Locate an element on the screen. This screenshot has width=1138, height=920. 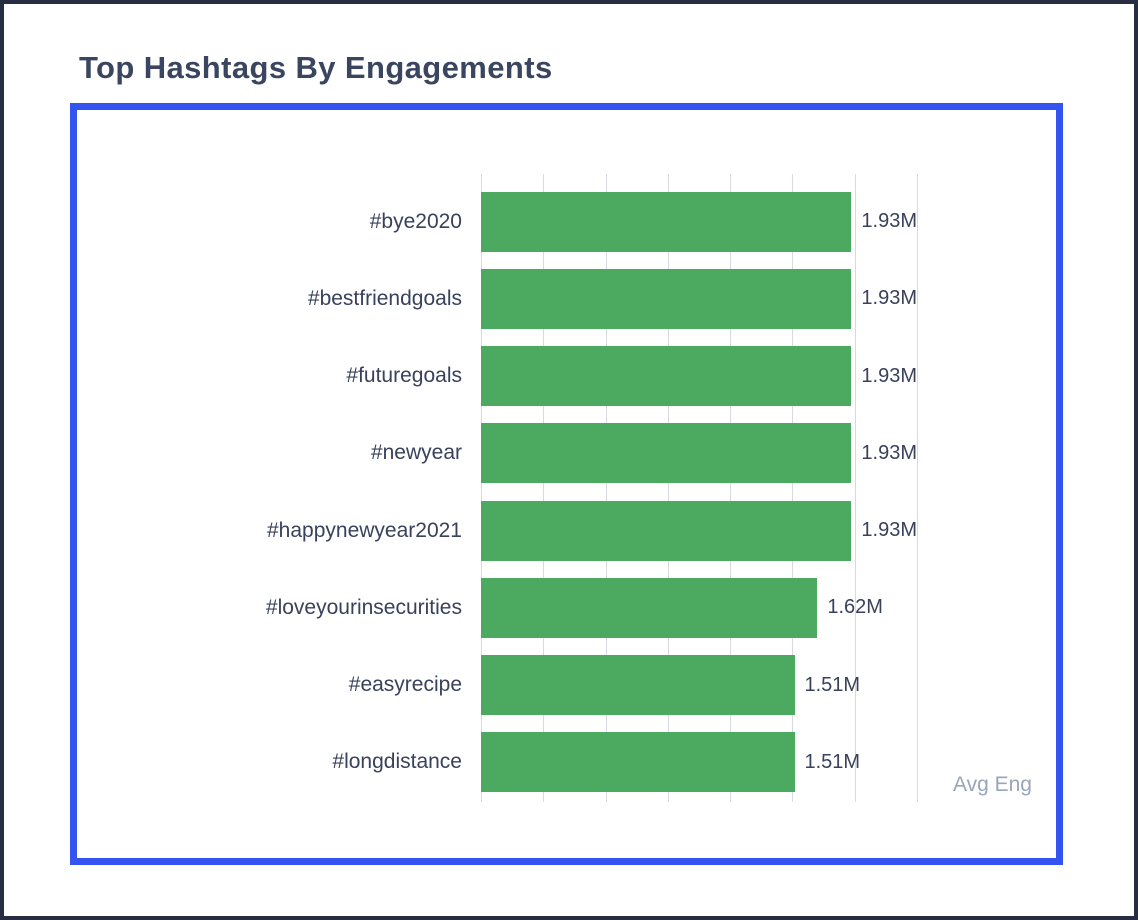
hashtag-label: #bestfriendgoals is located at coordinates (384, 298).